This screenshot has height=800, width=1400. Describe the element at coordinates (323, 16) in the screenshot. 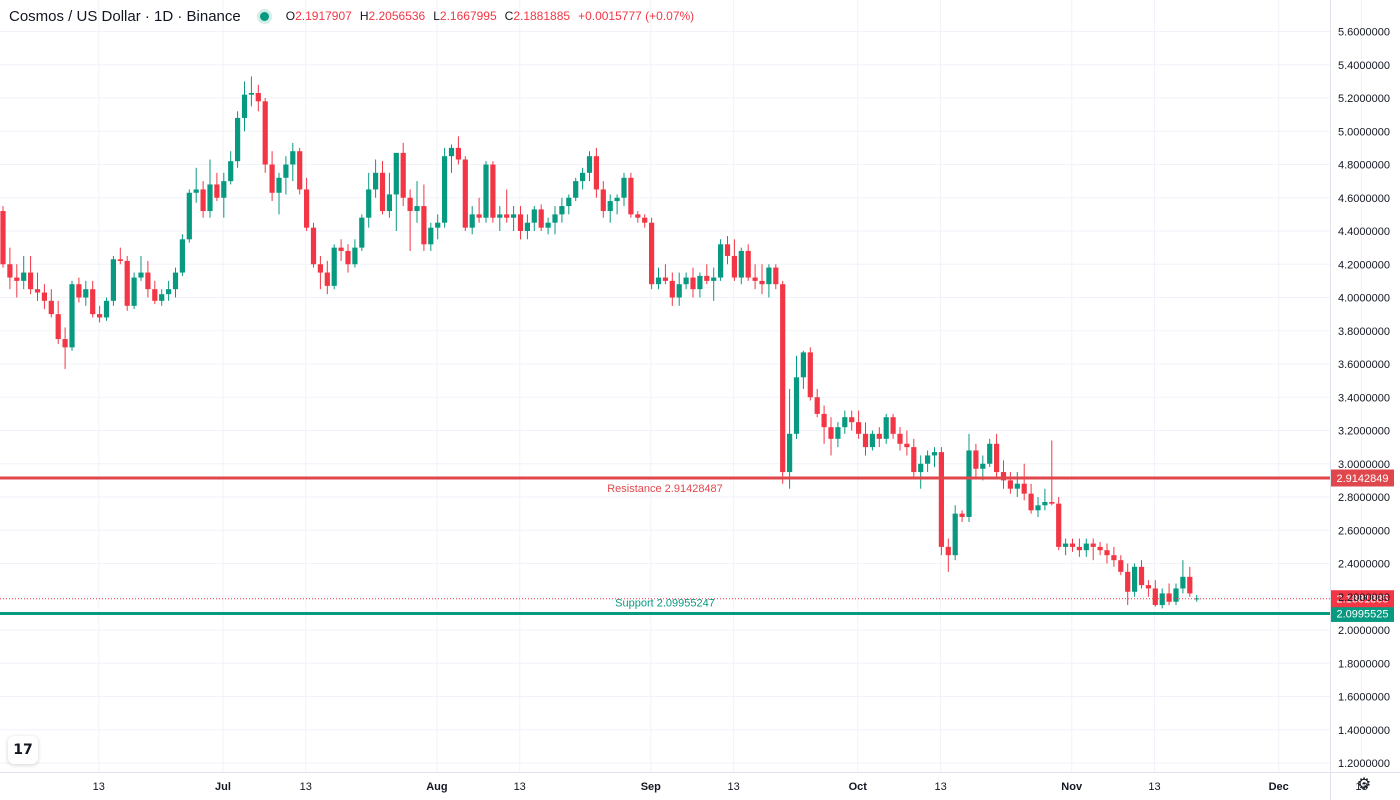

I see `open-value: 2.1917907` at that location.